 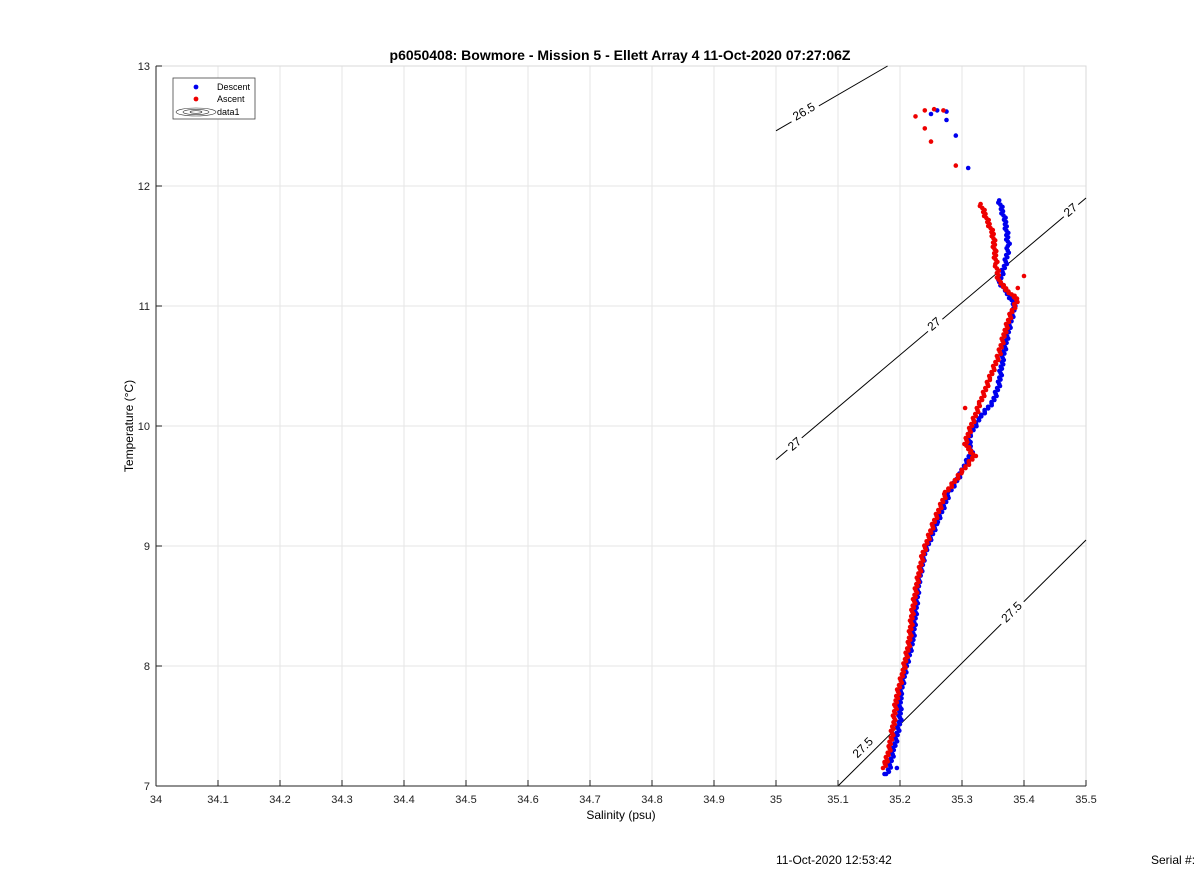 I want to click on y-tick-label: 11, so click(x=144, y=307).